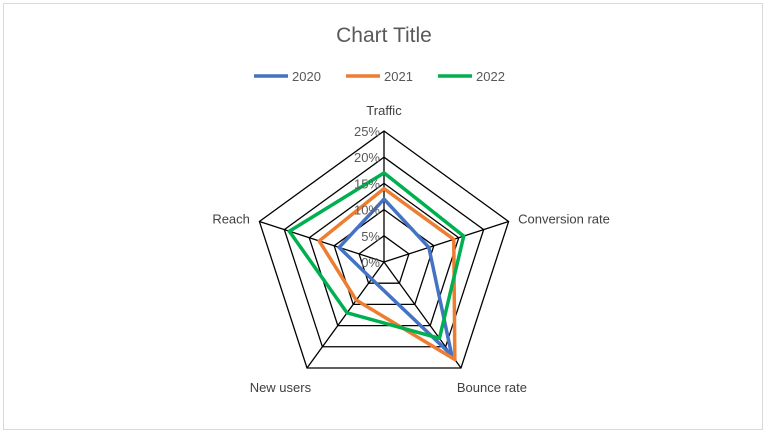 This screenshot has width=768, height=435. Describe the element at coordinates (384, 35) in the screenshot. I see `chart-title: Chart Title` at that location.